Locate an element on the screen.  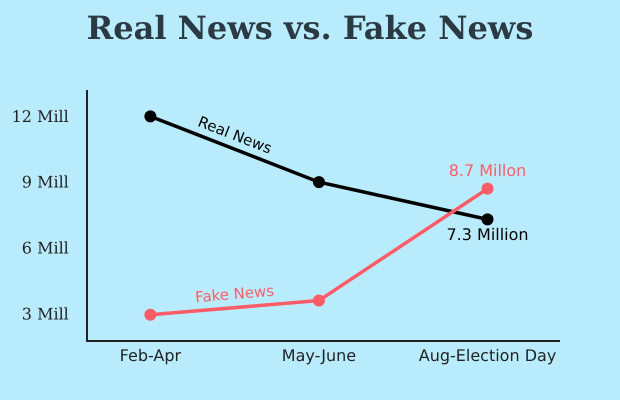
y-tick-label: 3 Mill is located at coordinates (45, 314).